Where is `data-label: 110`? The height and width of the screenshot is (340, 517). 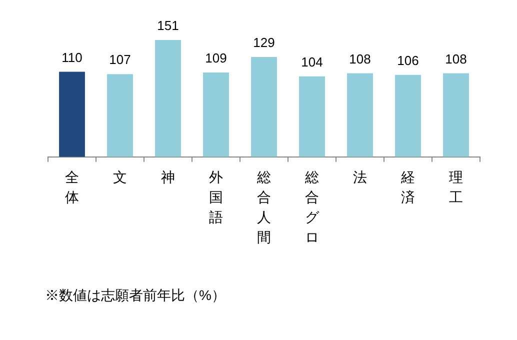 data-label: 110 is located at coordinates (72, 57).